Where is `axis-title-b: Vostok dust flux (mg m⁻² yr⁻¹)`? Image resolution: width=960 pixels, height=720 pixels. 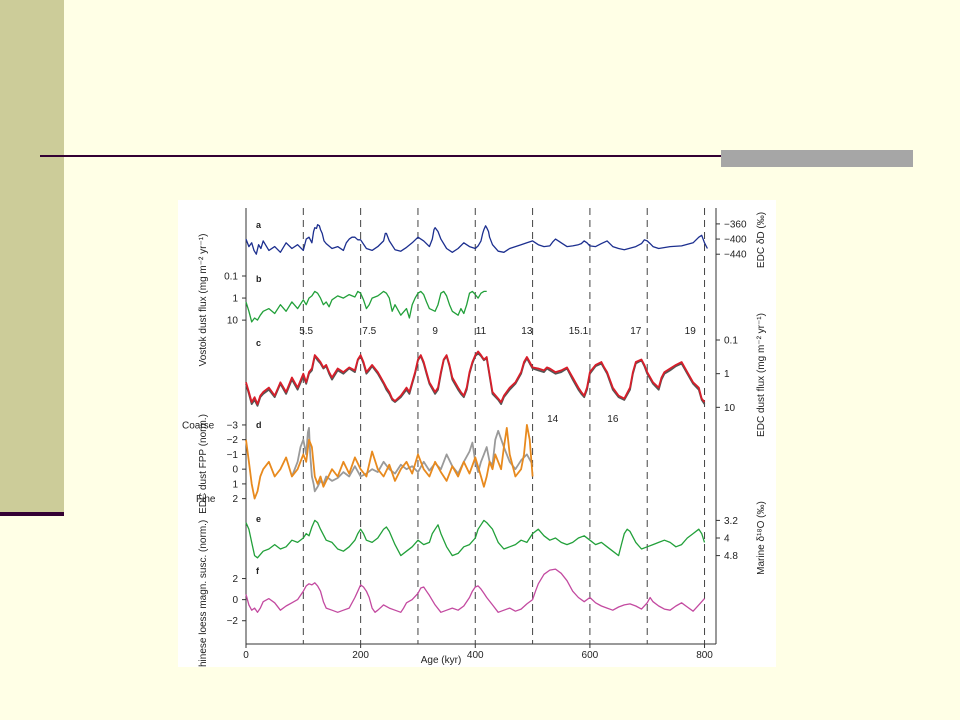 axis-title-b: Vostok dust flux (mg m⁻² yr⁻¹) is located at coordinates (203, 300).